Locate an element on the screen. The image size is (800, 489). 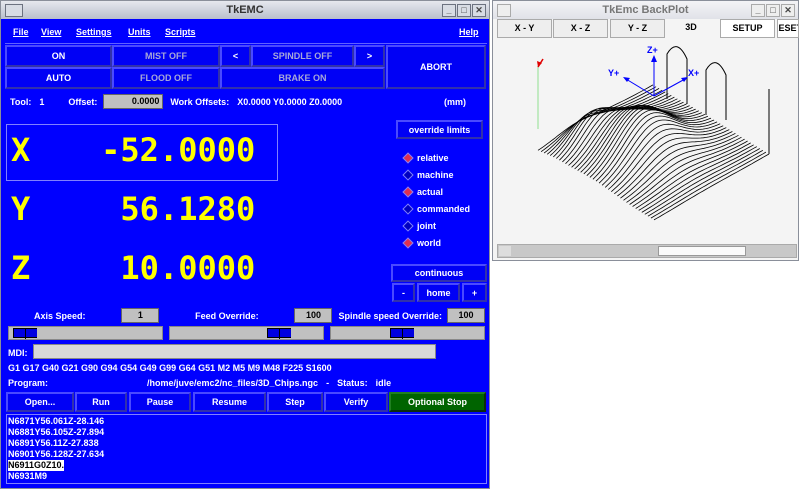
setup-button: SETUP is located at coordinates (747, 28).